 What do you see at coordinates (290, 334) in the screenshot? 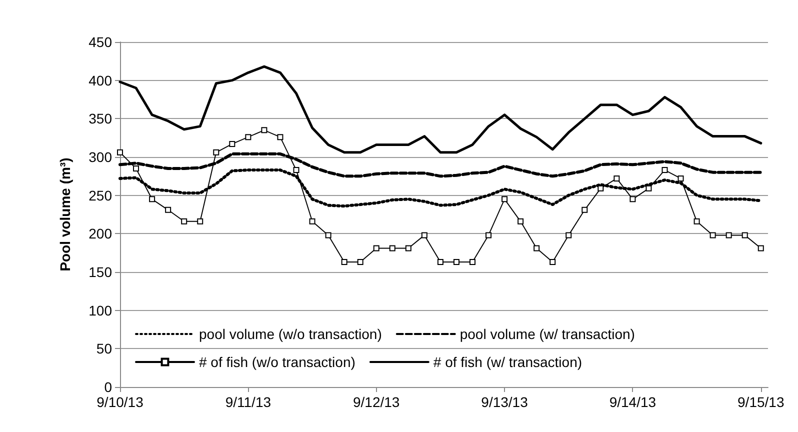
I see `legend-label: pool volume (w/o transaction)` at bounding box center [290, 334].